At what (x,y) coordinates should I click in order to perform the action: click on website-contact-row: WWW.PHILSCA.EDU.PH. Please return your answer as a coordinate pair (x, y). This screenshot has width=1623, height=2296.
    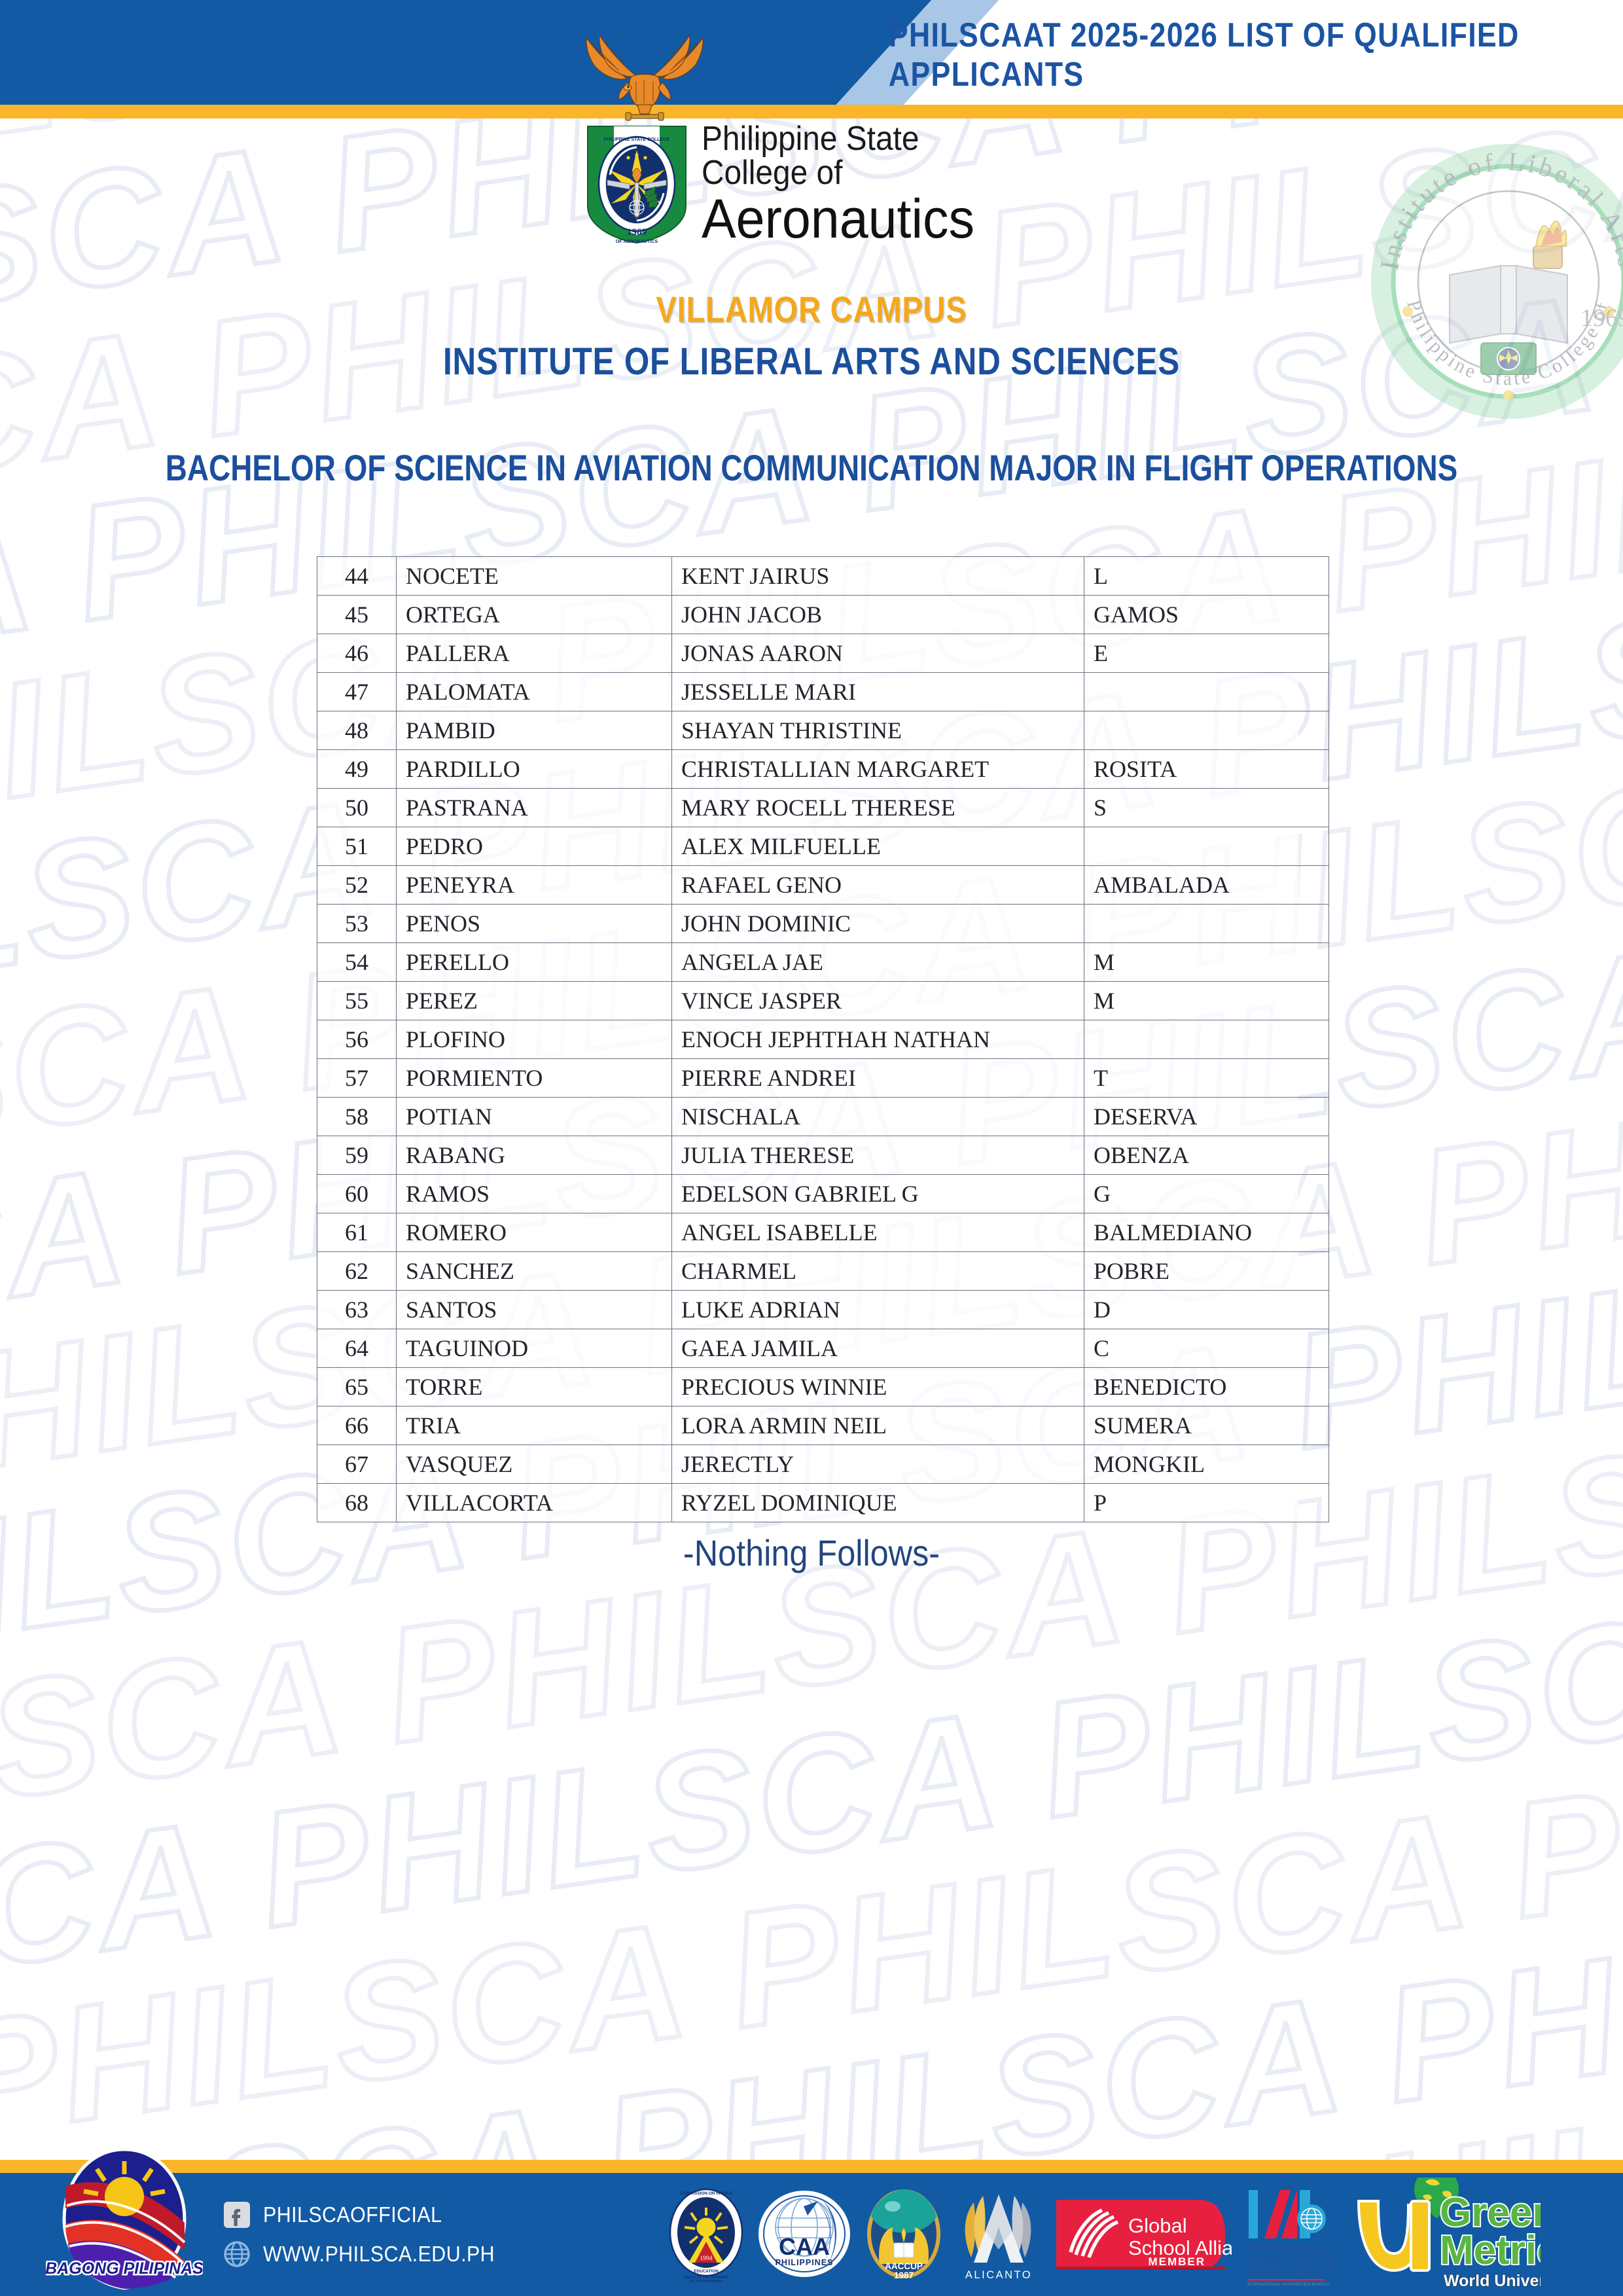
    Looking at the image, I should click on (369, 2254).